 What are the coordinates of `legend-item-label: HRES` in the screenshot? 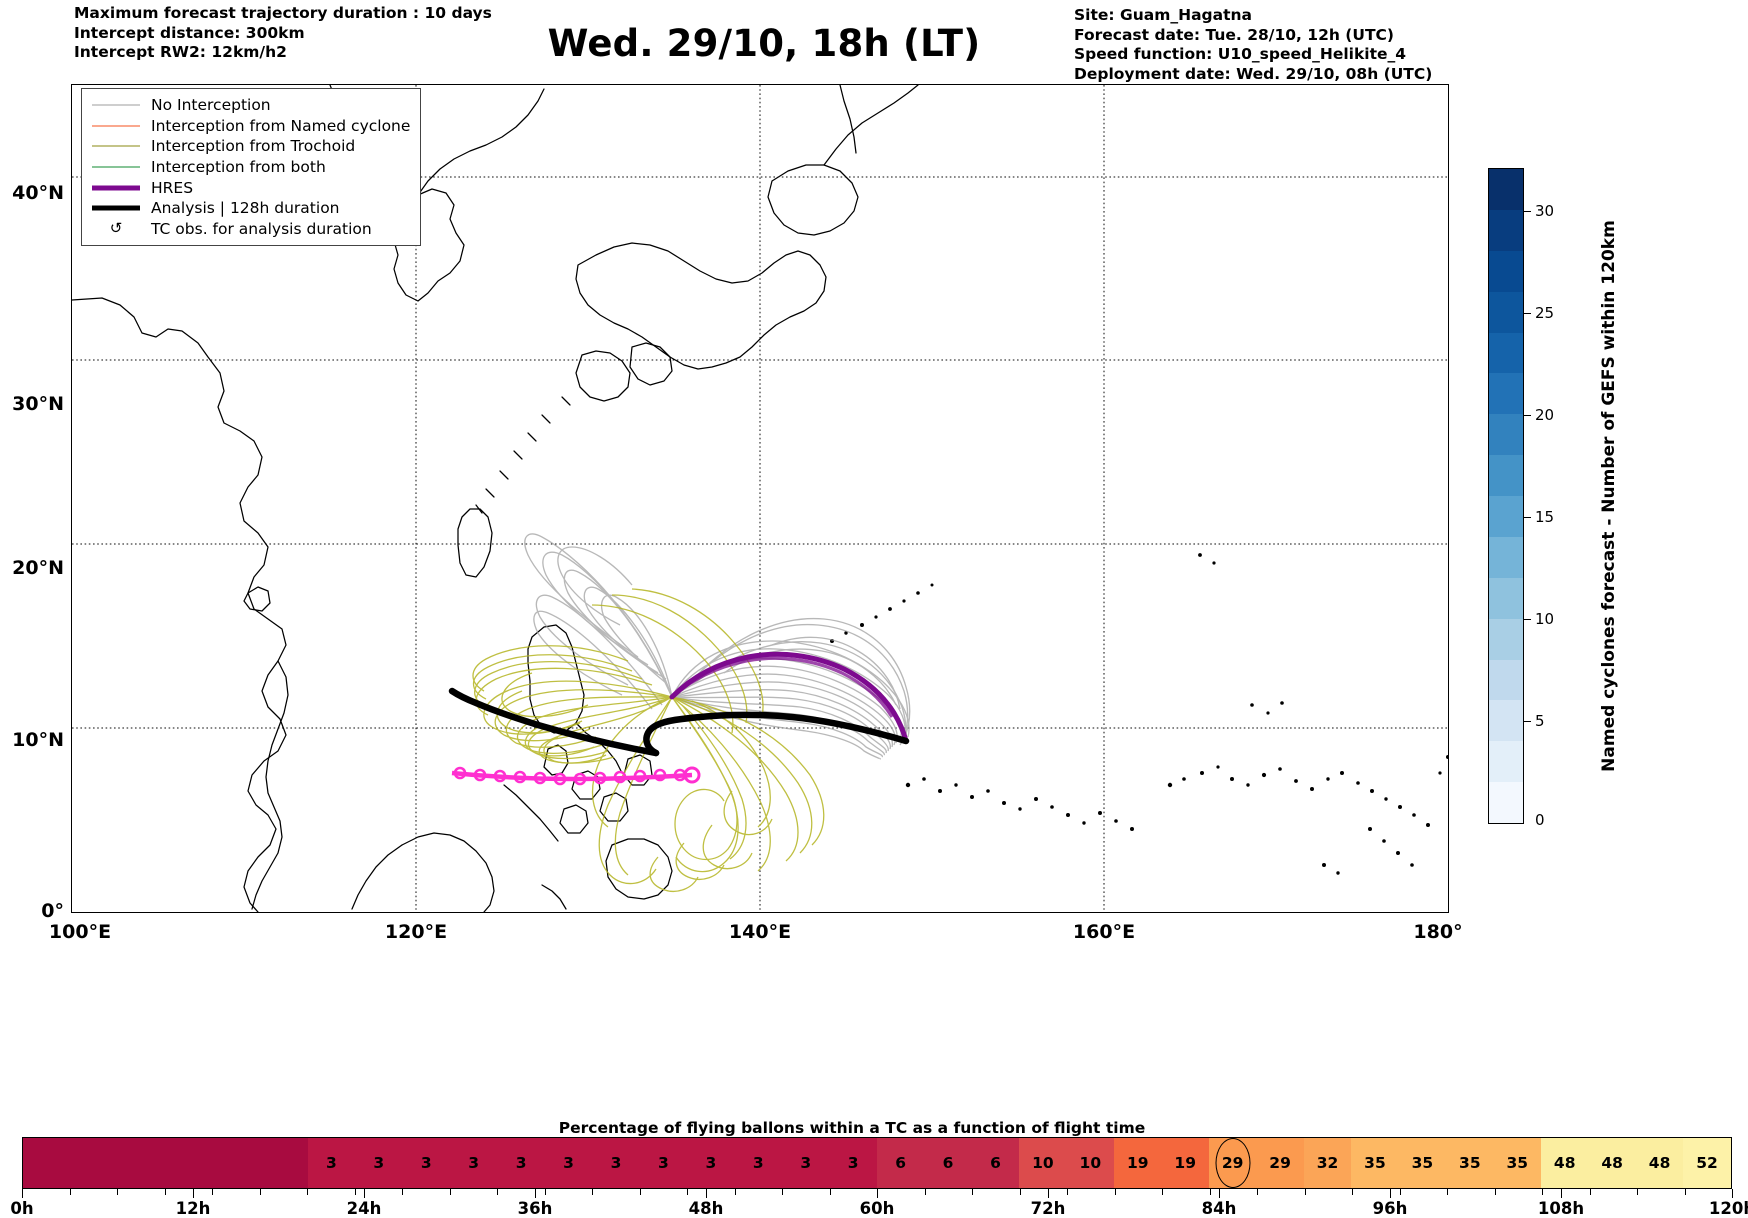 It's located at (172, 187).